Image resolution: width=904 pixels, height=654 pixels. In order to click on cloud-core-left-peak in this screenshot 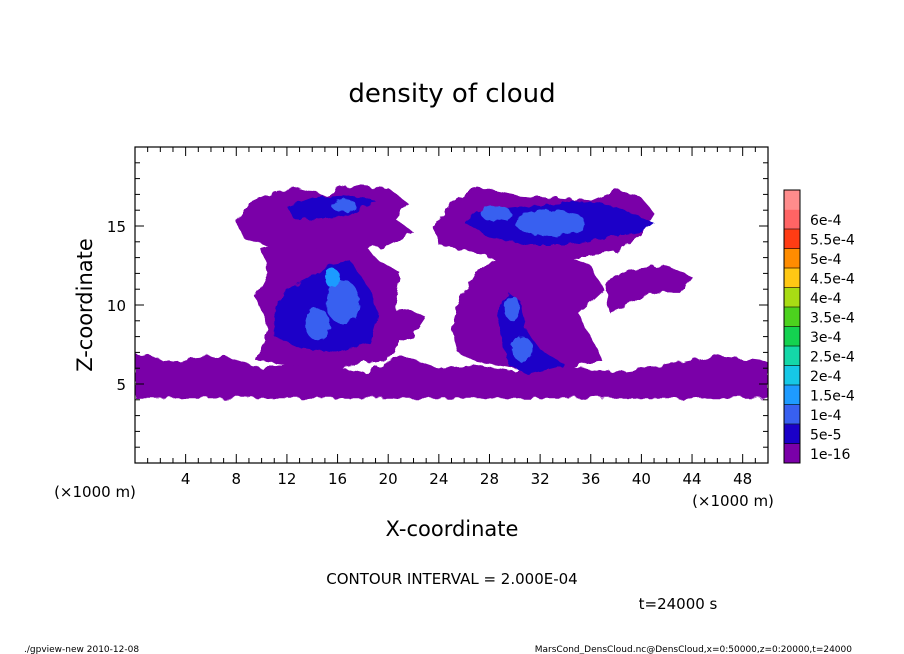, I will do `click(343, 301)`.